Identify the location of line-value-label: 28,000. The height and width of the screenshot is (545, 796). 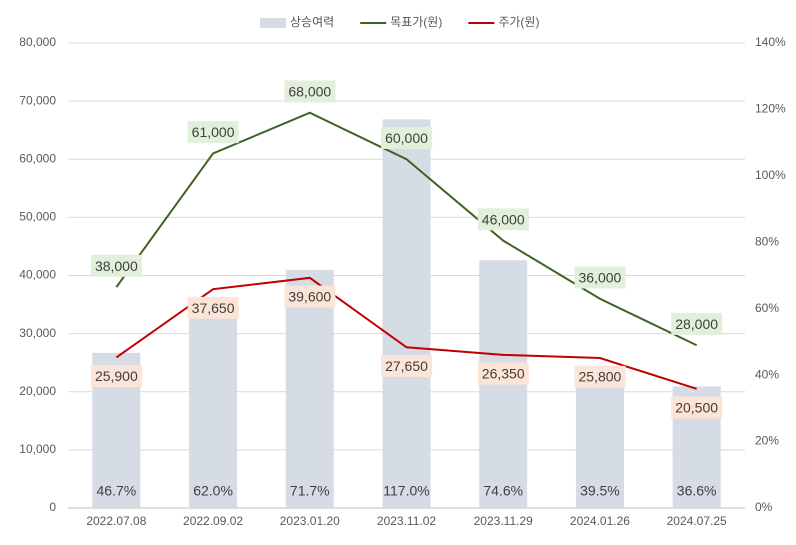
(696, 324).